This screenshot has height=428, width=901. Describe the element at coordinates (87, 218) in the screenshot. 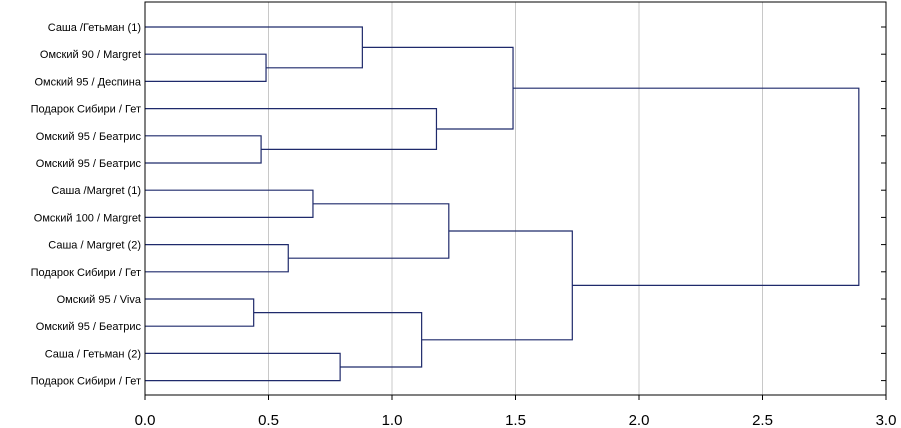

I see `leaf-label: Омский 100 / Margret` at that location.